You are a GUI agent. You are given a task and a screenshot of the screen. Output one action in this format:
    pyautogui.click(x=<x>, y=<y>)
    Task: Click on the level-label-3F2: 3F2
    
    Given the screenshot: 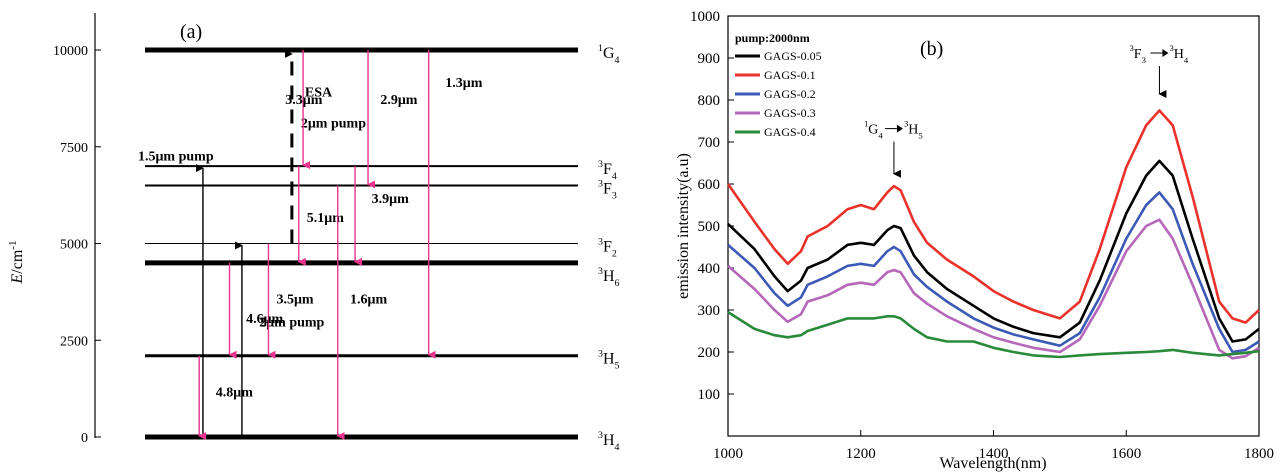 What is the action you would take?
    pyautogui.click(x=607, y=248)
    